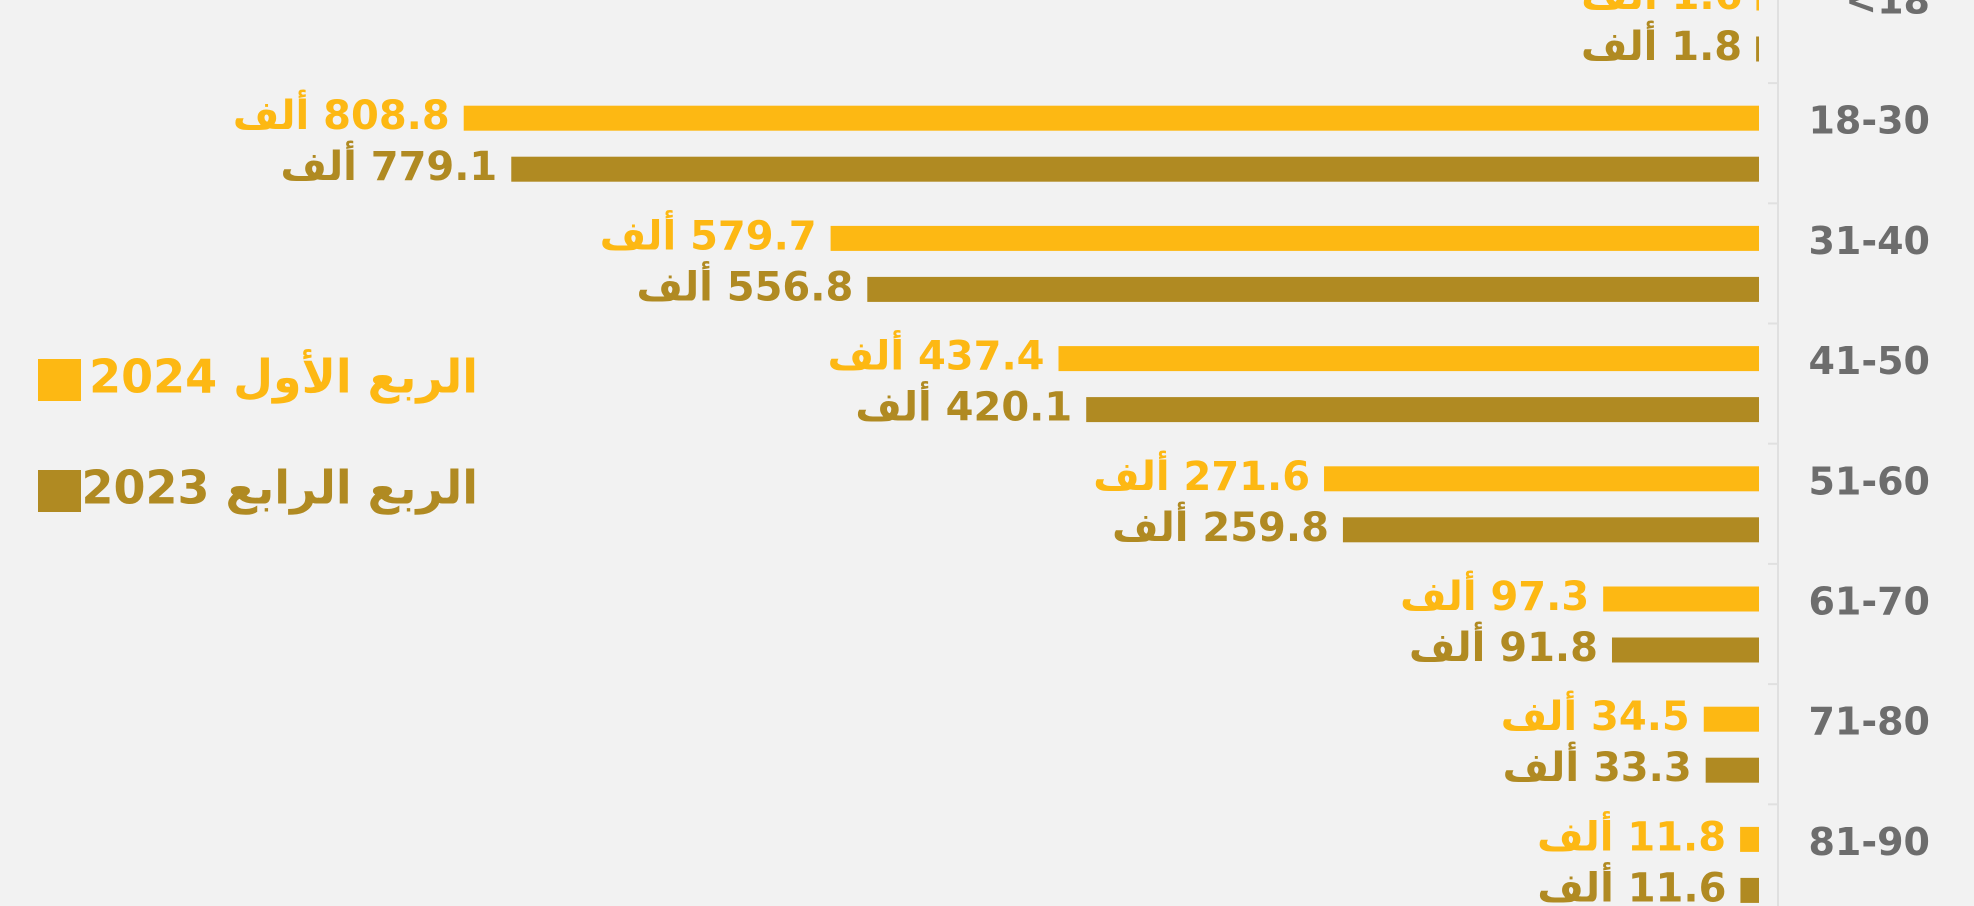  Describe the element at coordinates (1503, 646) in the screenshot. I see `value-label: 91.8 ألف` at that location.